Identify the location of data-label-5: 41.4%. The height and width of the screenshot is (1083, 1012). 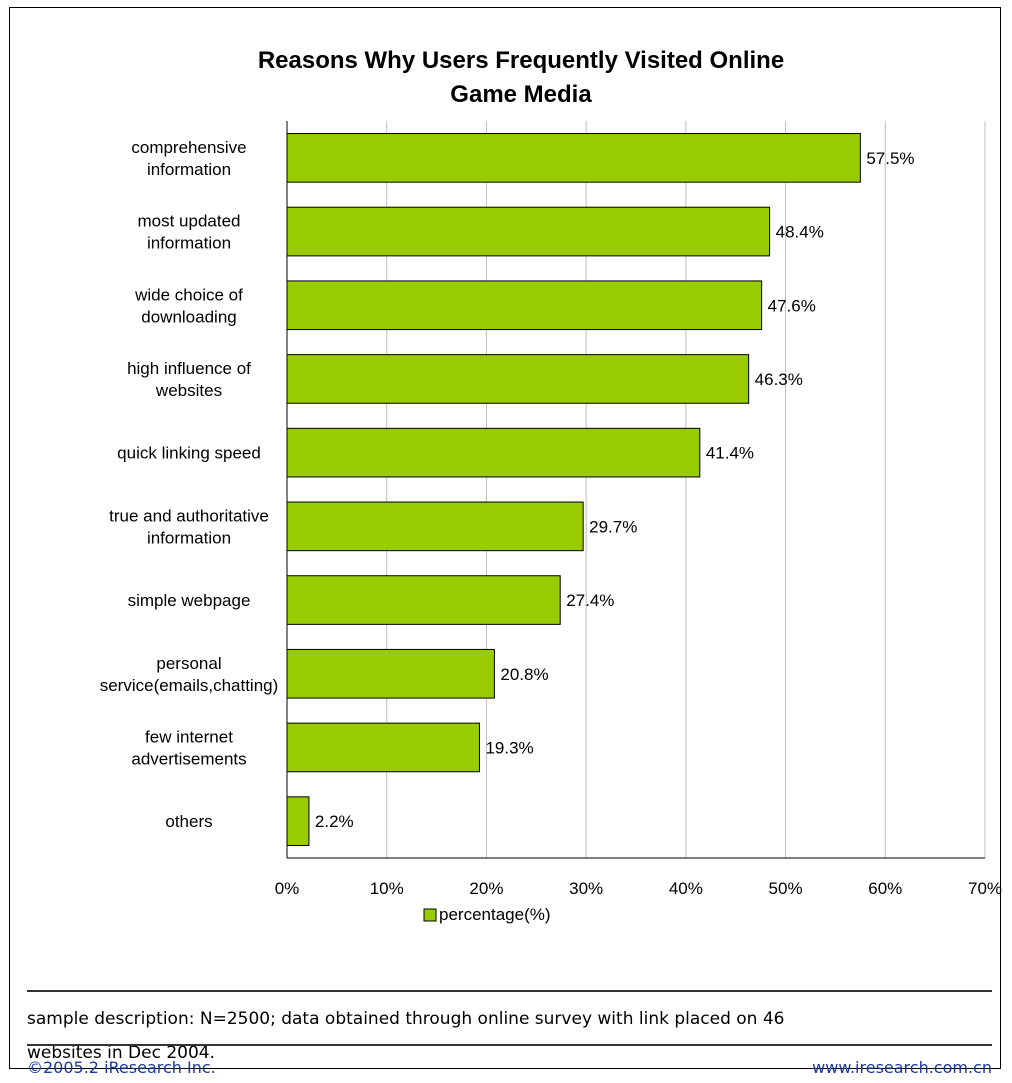
(730, 453).